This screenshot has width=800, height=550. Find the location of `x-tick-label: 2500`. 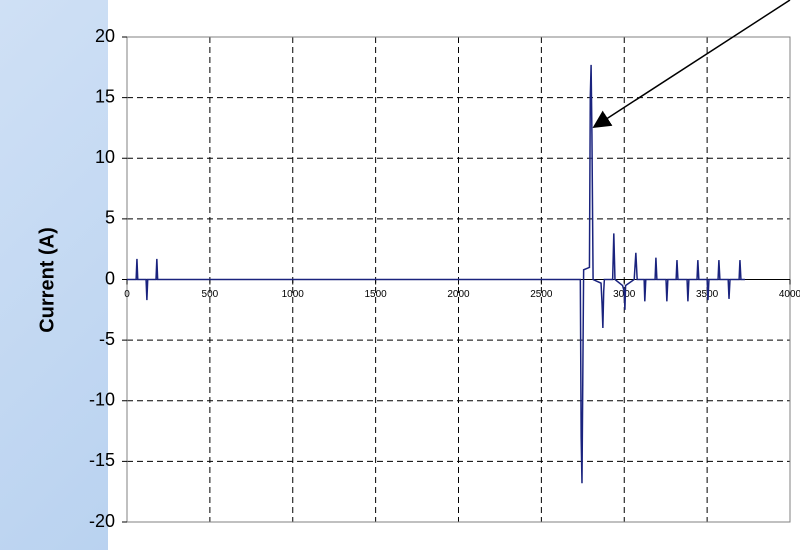

x-tick-label: 2500 is located at coordinates (541, 294).